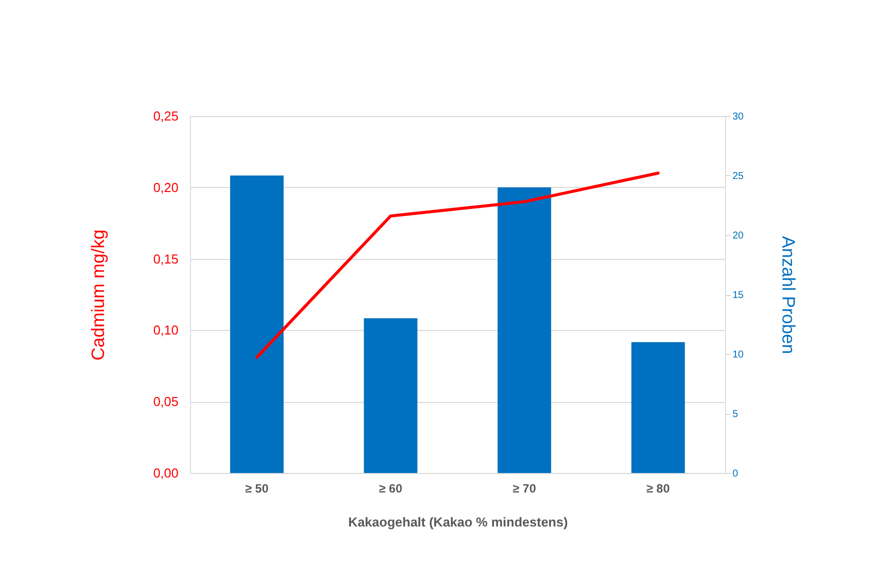  I want to click on y-tick-label: 0,10, so click(165, 330).